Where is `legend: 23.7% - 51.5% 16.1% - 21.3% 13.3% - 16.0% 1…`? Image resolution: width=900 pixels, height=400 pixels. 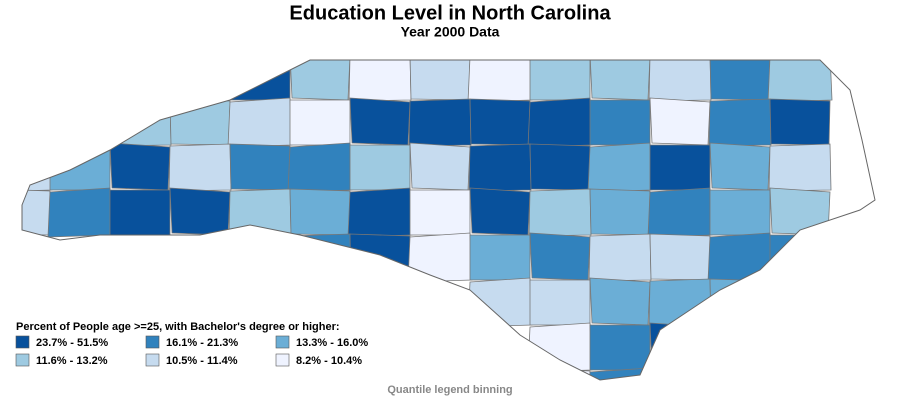
legend: 23.7% - 51.5% 16.1% - 21.3% 13.3% - 16.0% 1… is located at coordinates (191, 351).